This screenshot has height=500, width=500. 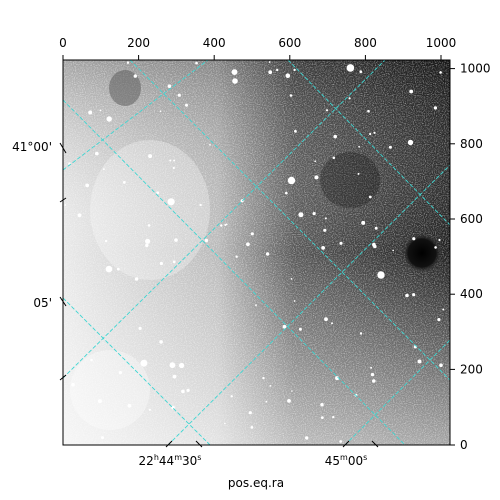 I want to click on dec-tick-label: 05', so click(x=42, y=303).